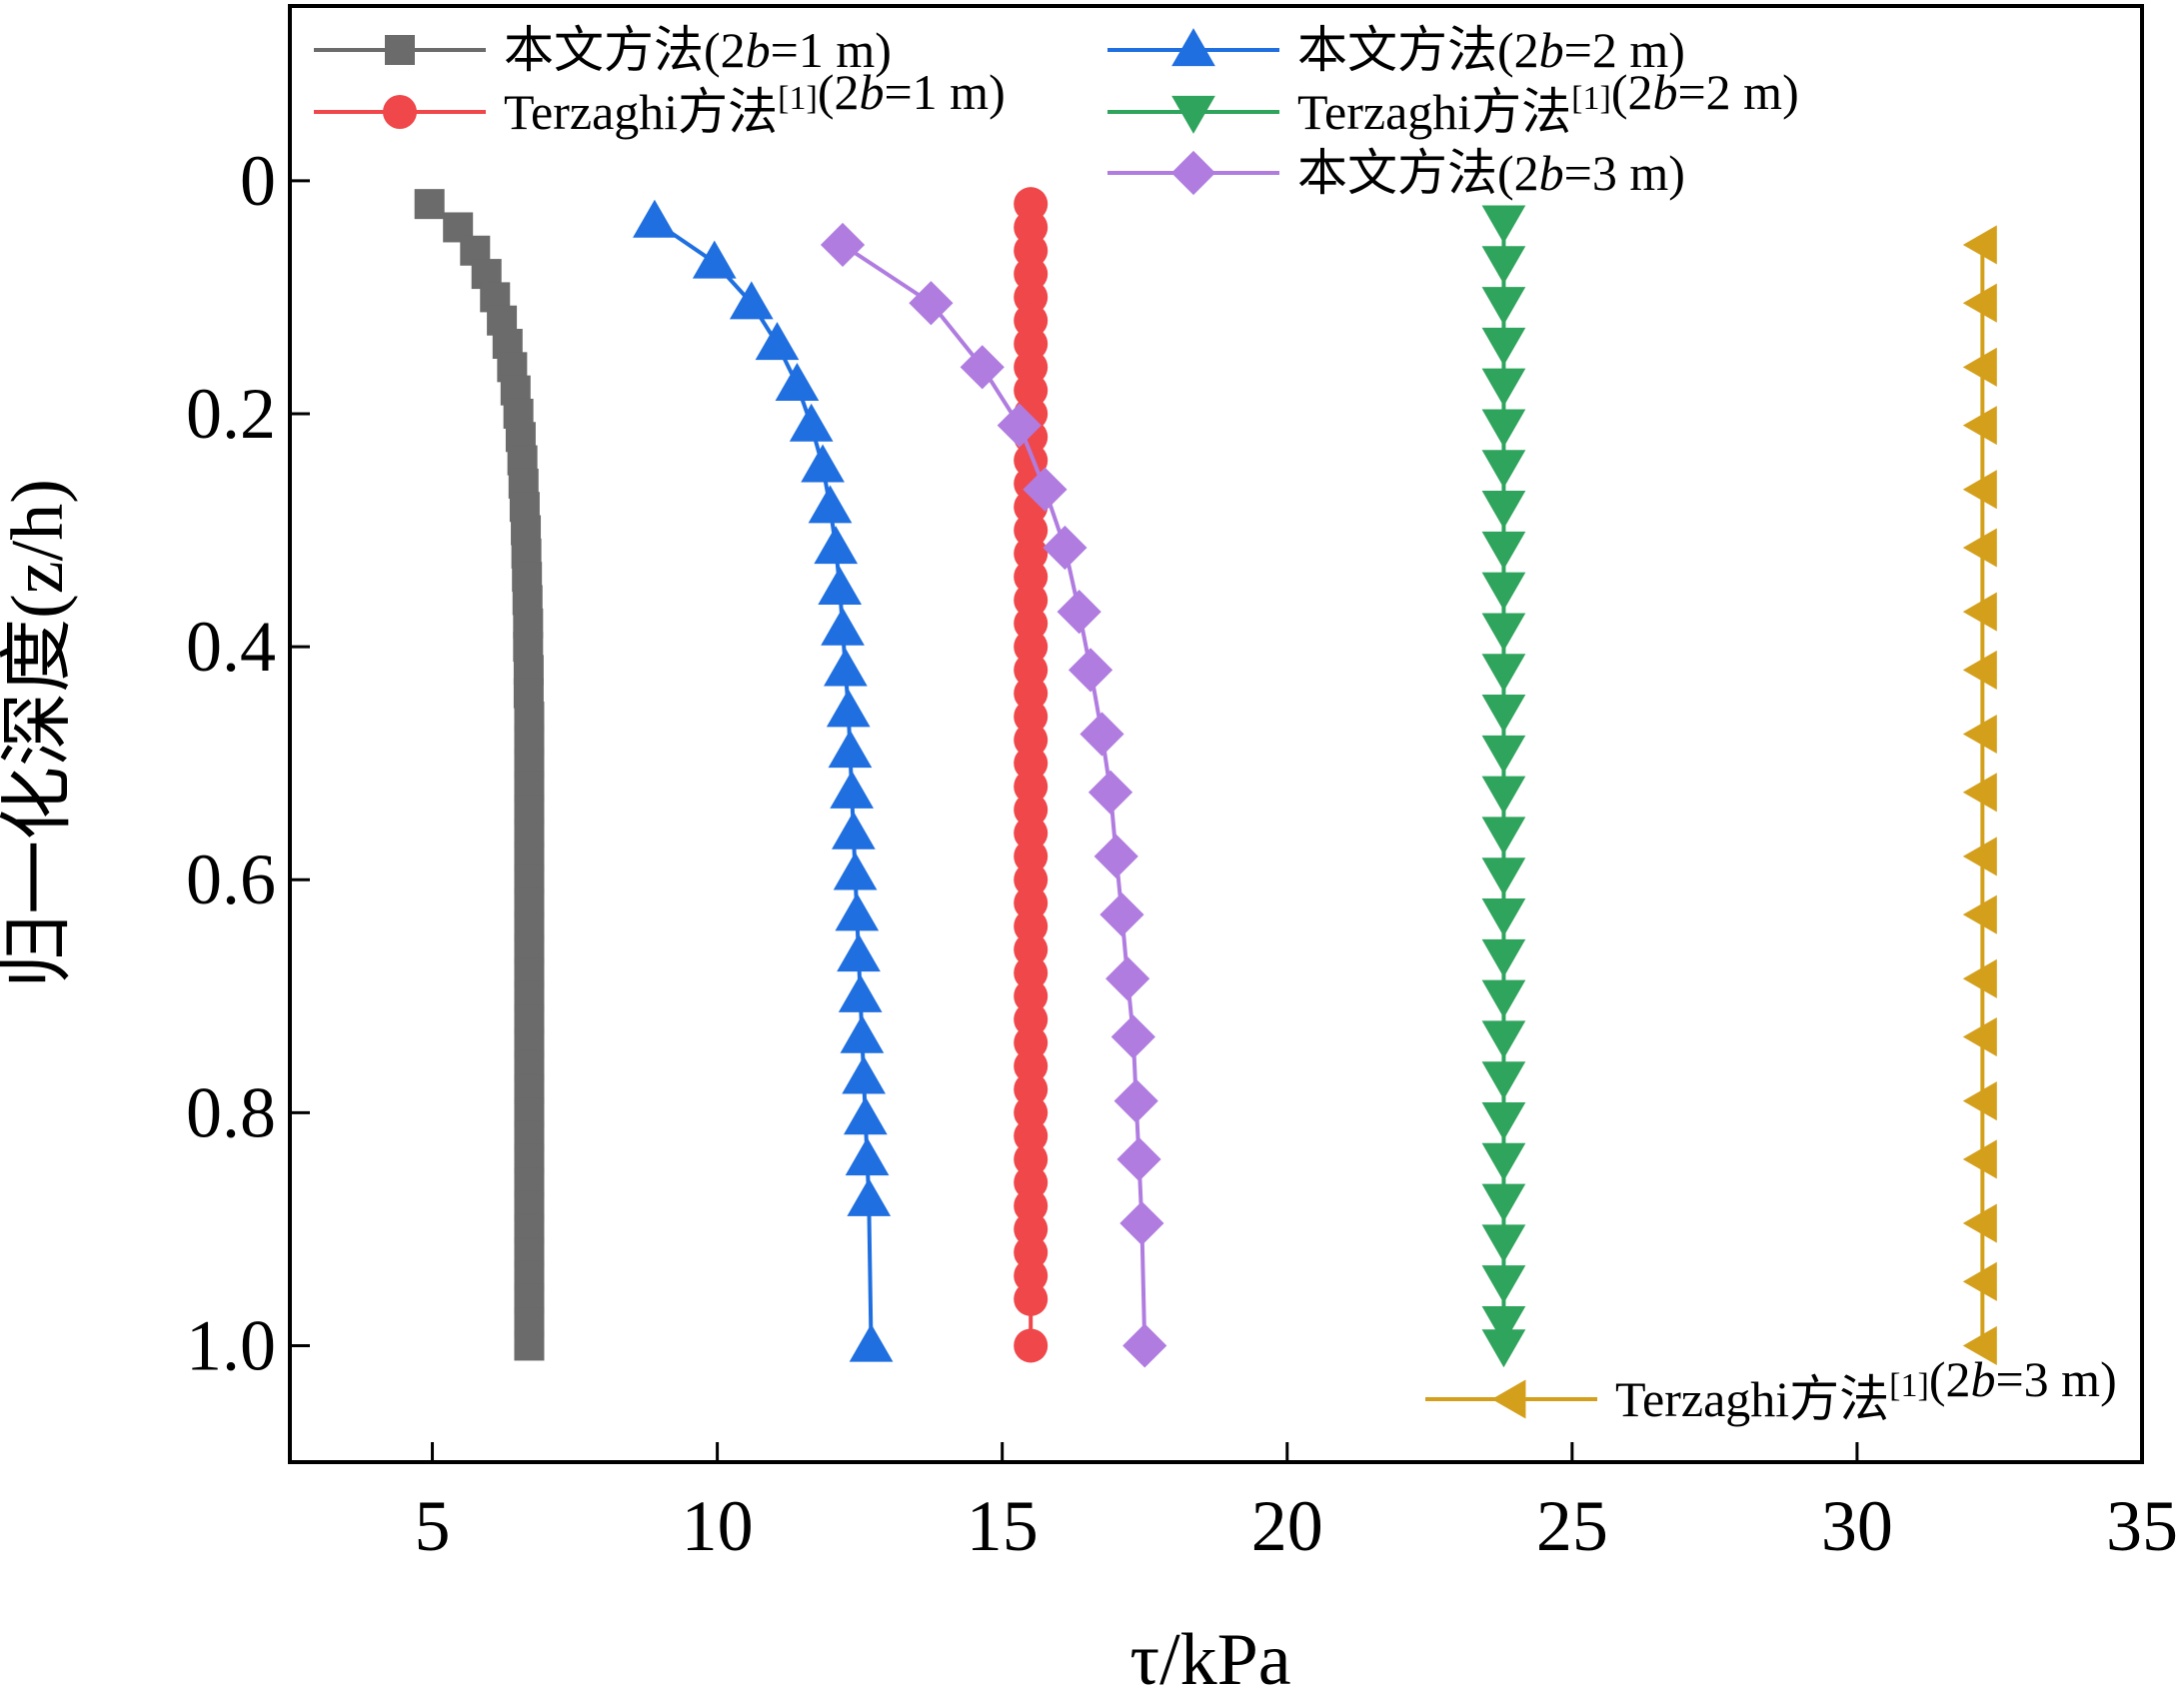 The width and height of the screenshot is (2184, 1700). What do you see at coordinates (755, 102) in the screenshot?
I see `legend-label: Terzaghi方法[1](2b=1 m)` at bounding box center [755, 102].